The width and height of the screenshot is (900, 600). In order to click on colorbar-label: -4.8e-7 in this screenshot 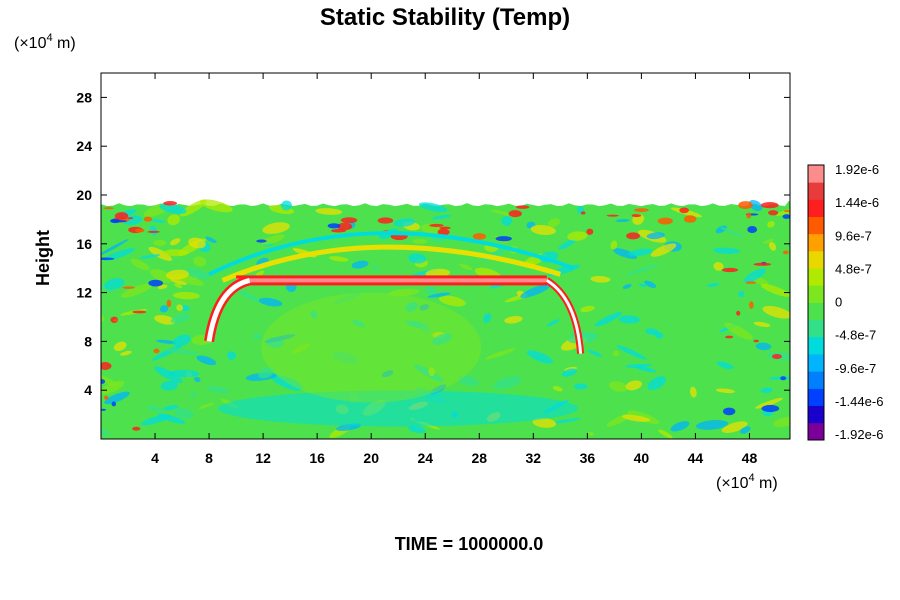, I will do `click(855, 335)`.